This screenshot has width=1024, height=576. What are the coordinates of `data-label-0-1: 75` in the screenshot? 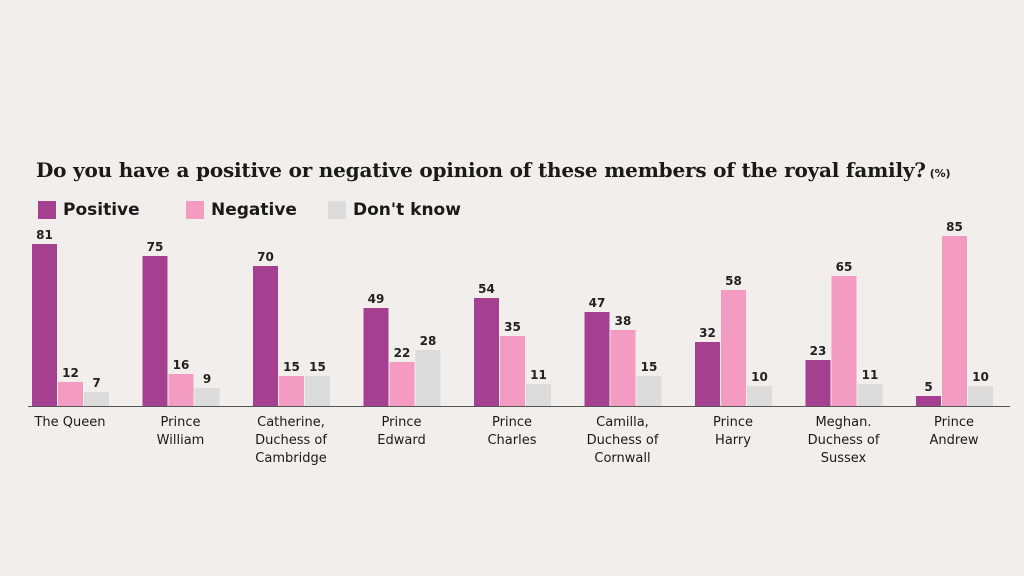 It's located at (155, 247).